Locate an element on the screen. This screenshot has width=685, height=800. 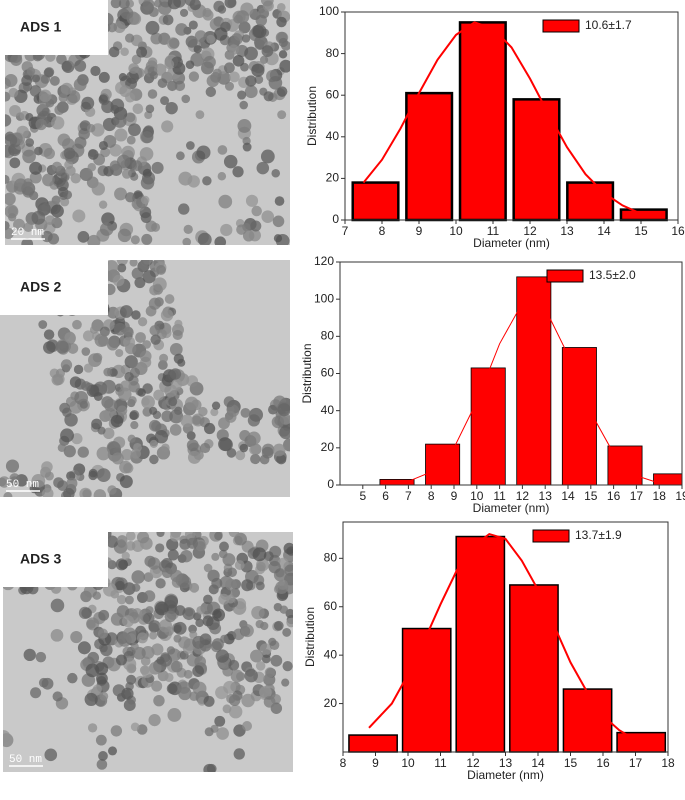
panel-label: ADS 3 is located at coordinates (40, 559).